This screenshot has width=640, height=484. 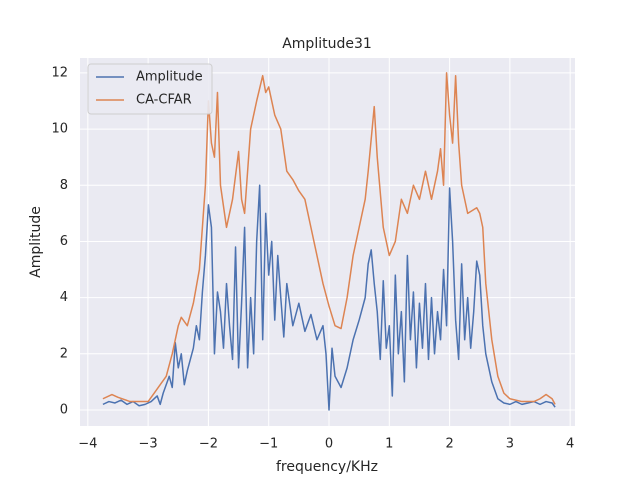 What do you see at coordinates (64, 185) in the screenshot?
I see `y-tick-label: 8` at bounding box center [64, 185].